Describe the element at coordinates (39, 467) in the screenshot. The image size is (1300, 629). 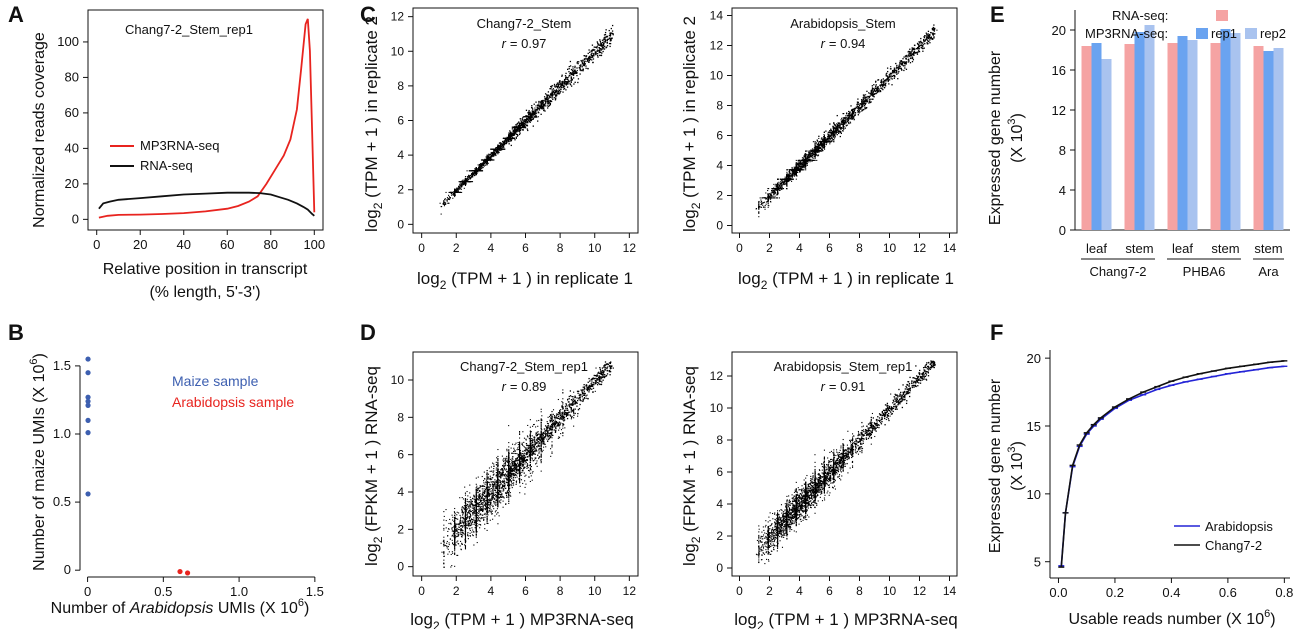
I see `panel-b-y-label-main: Number of maize UMIs (X 10` at that location.